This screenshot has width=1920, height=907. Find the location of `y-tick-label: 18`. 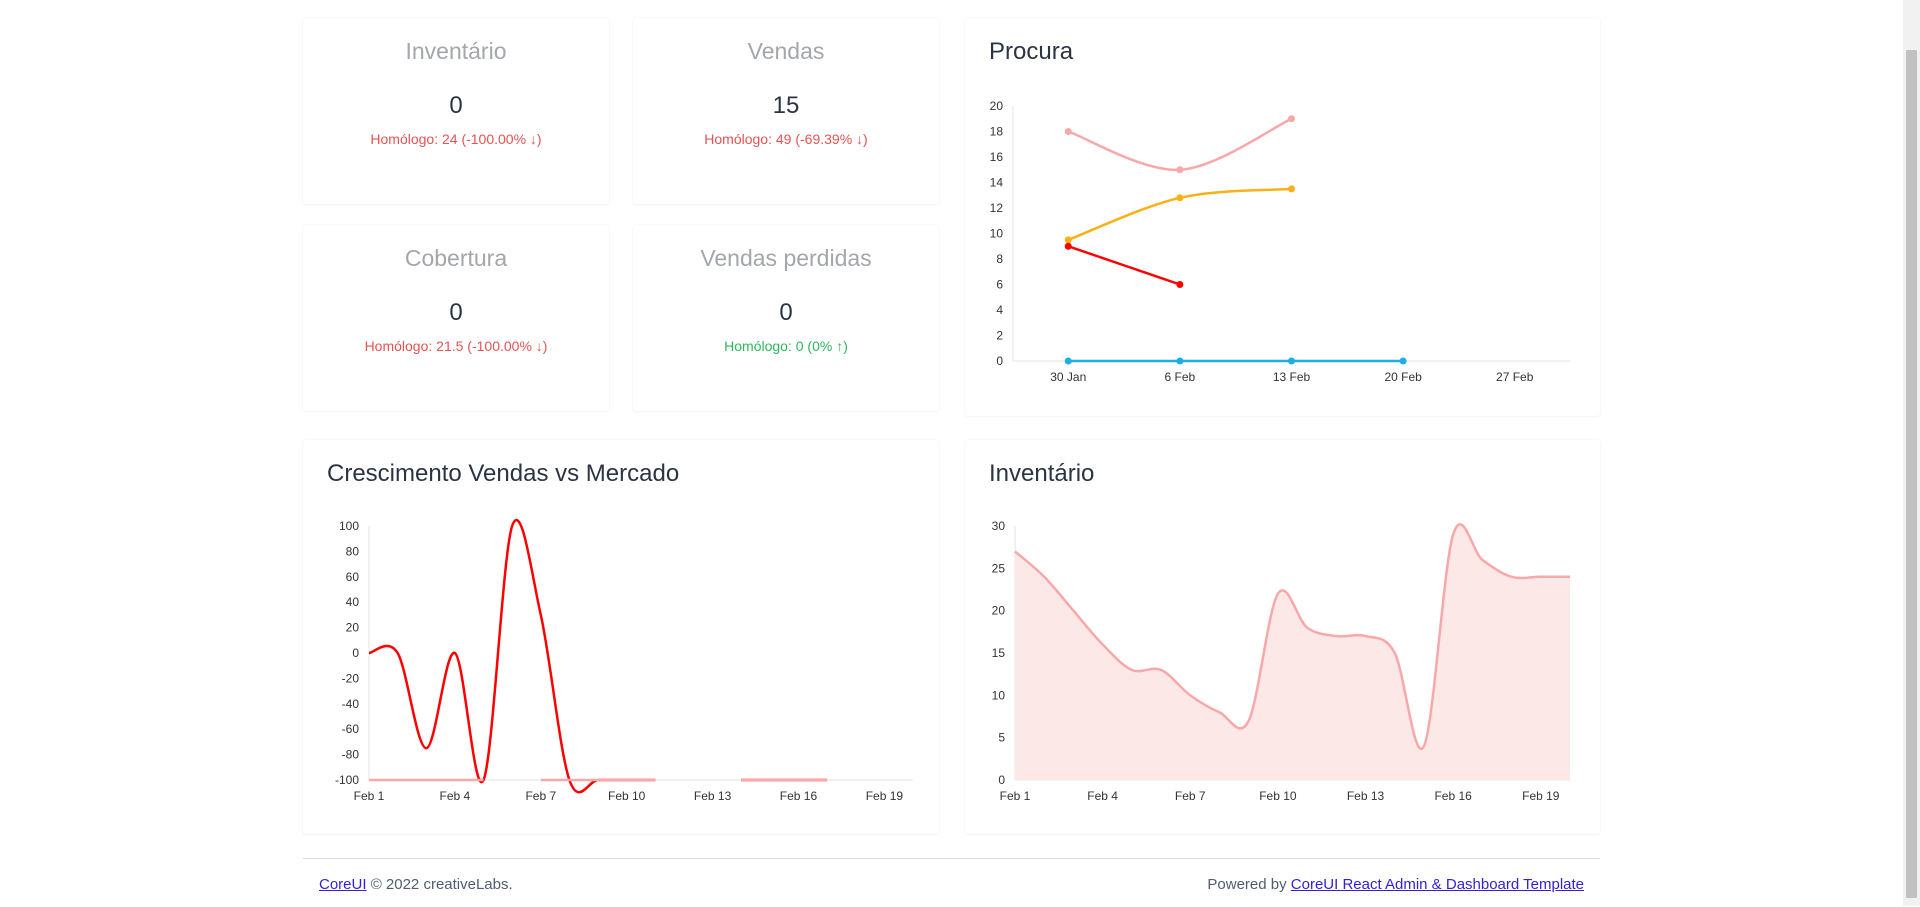

y-tick-label: 18 is located at coordinates (997, 132).